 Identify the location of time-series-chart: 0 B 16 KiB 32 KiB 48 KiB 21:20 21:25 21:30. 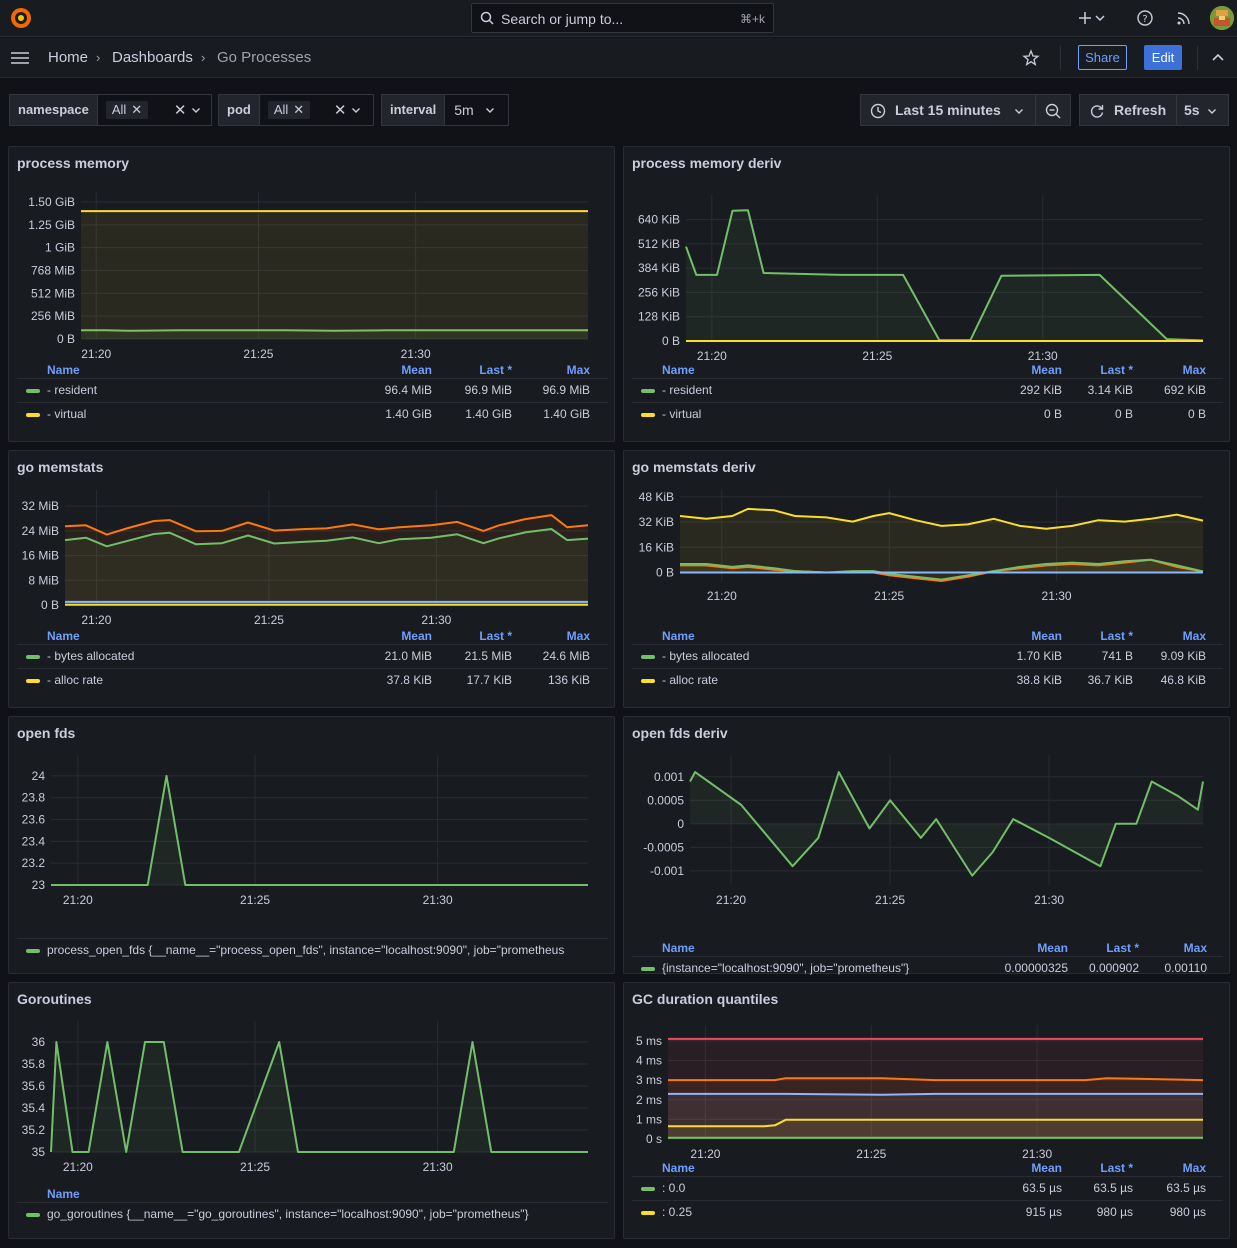
(927, 580).